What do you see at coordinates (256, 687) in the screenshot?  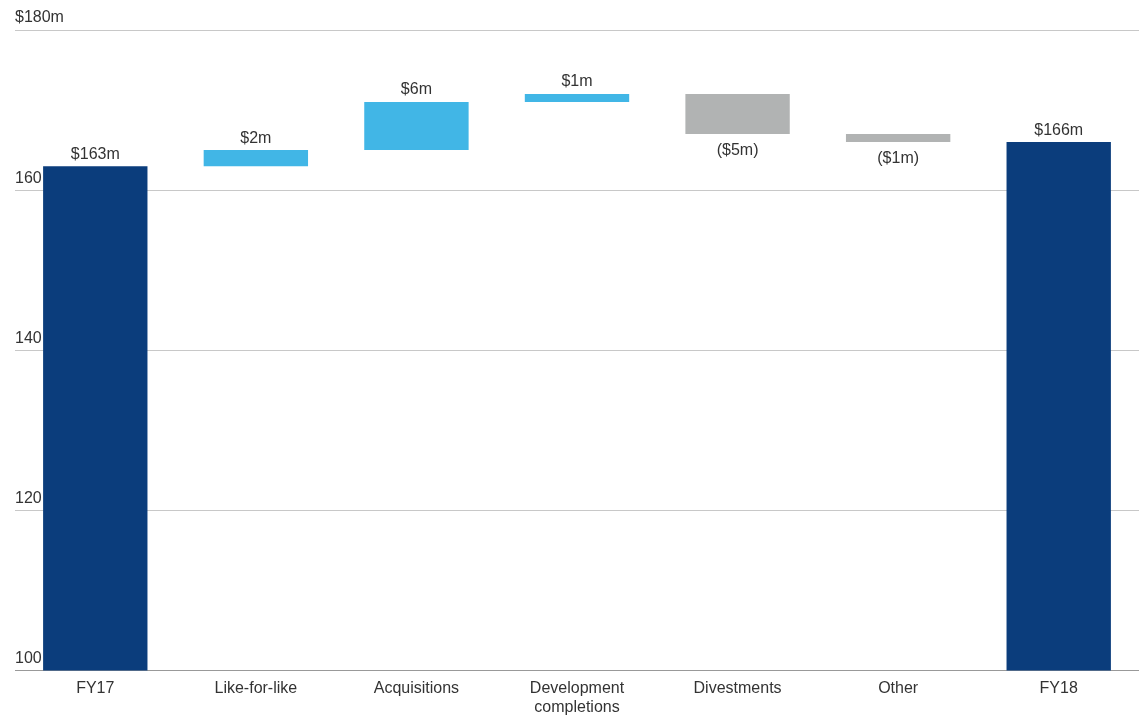 I see `x-tick-label: Like-for-like` at bounding box center [256, 687].